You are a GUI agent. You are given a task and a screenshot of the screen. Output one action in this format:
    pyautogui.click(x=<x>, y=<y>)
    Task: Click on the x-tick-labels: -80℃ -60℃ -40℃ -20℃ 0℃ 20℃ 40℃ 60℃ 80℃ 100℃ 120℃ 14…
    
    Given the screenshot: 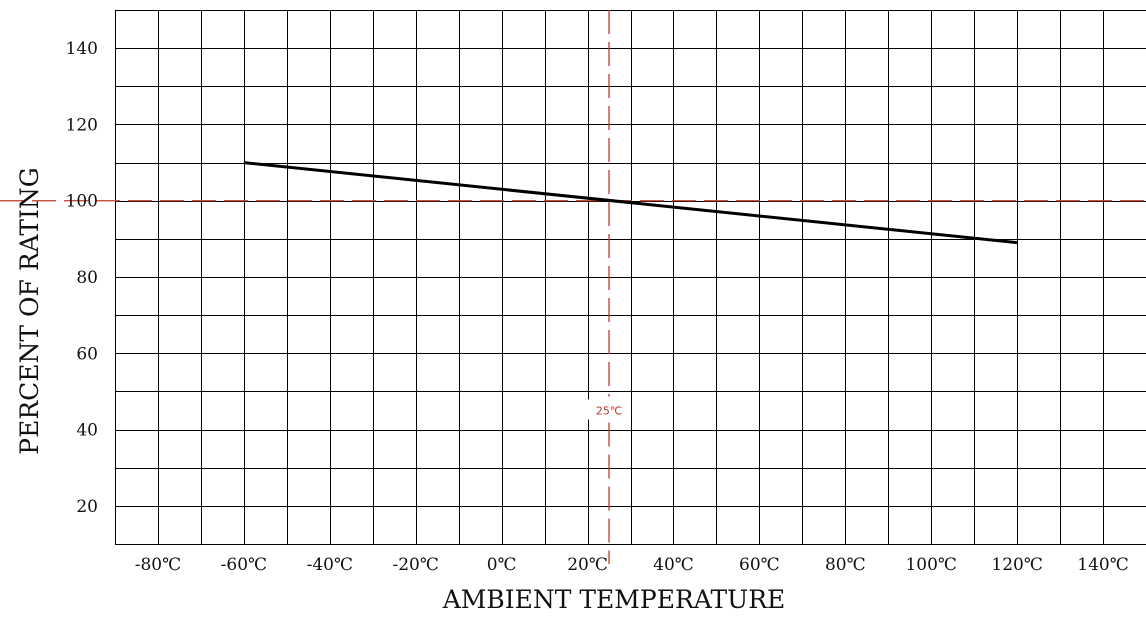 What is the action you would take?
    pyautogui.click(x=632, y=565)
    